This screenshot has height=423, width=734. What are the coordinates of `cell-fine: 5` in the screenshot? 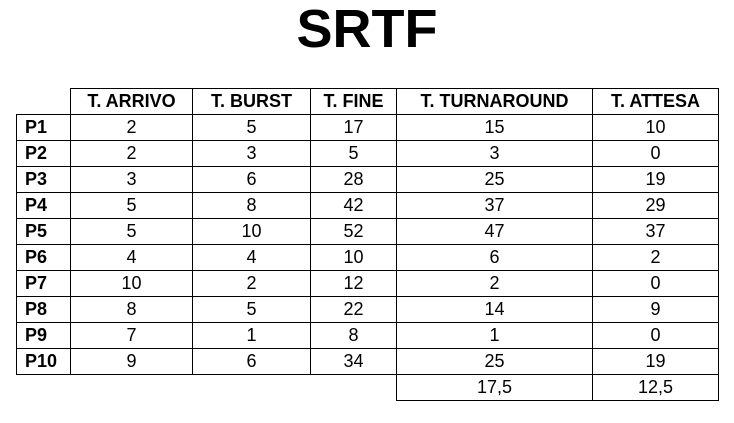 It's located at (353, 153).